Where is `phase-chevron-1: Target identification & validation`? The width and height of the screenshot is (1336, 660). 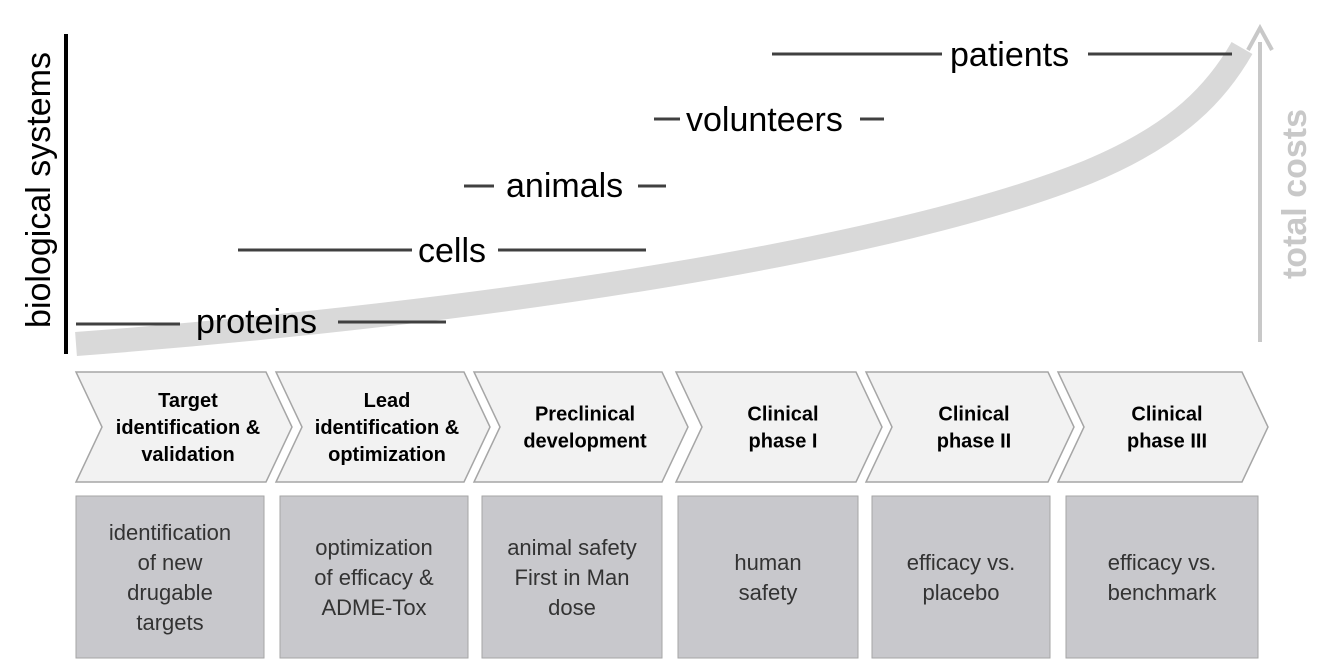
phase-chevron-1: Target identification & validation is located at coordinates (183, 427).